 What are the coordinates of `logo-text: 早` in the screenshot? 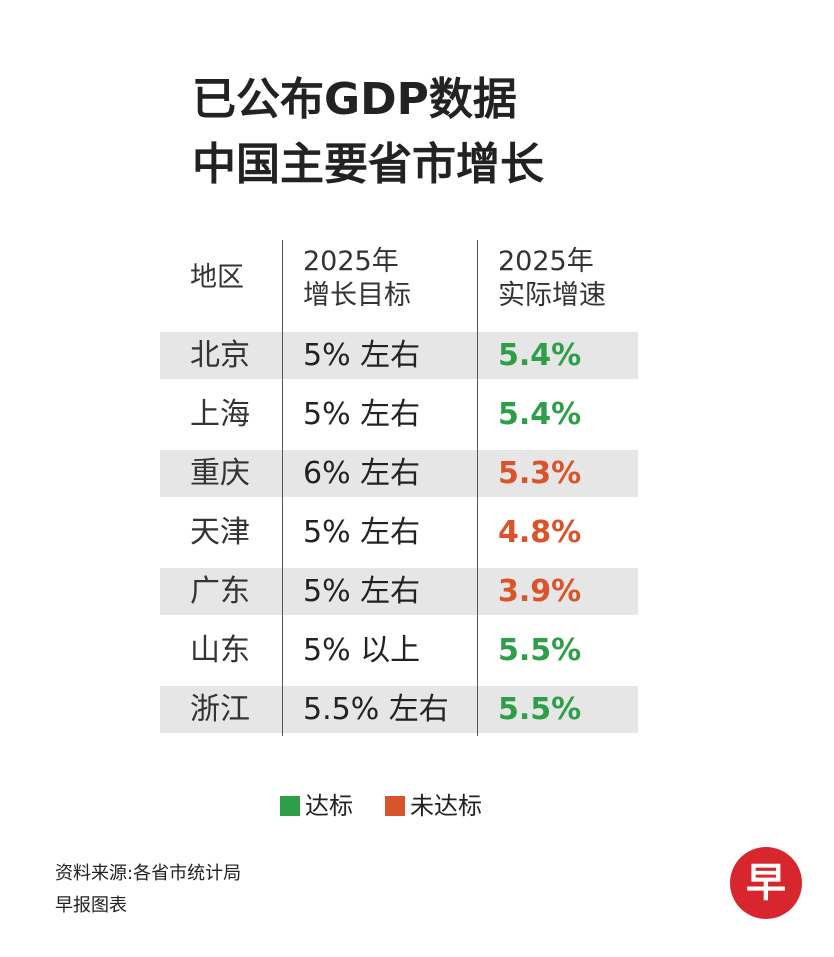 It's located at (766, 883).